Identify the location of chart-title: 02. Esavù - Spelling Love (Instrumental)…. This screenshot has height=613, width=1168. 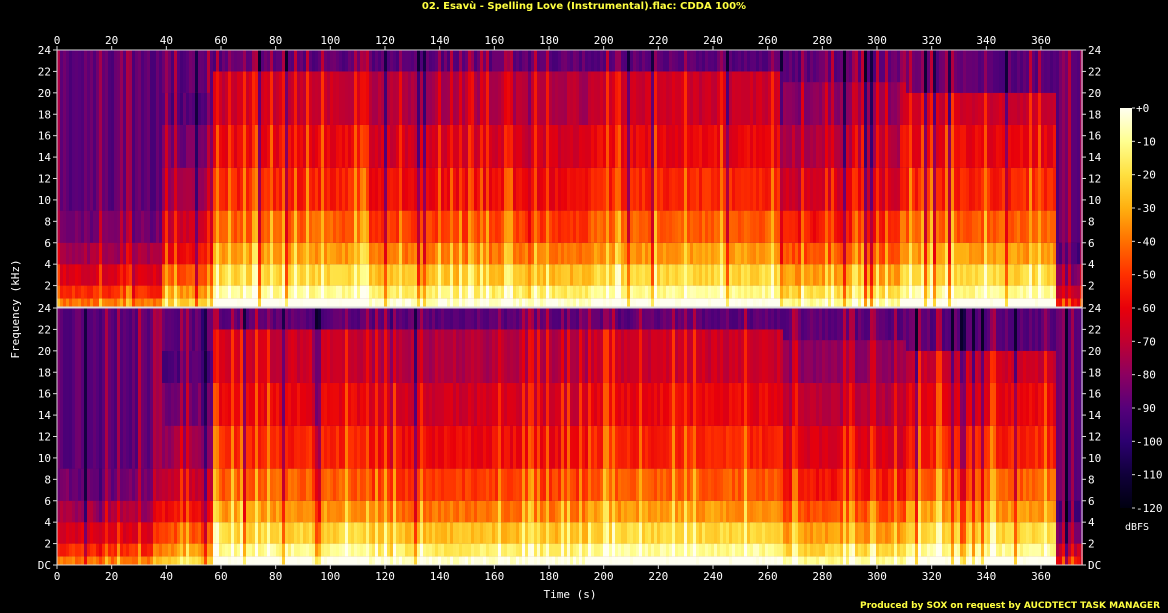
(584, 6).